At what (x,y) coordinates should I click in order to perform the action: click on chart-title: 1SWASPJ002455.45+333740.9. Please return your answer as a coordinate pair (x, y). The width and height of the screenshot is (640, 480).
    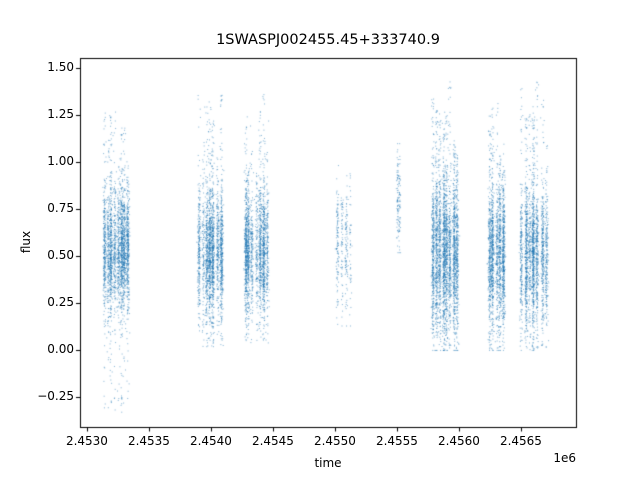
    Looking at the image, I should click on (328, 40).